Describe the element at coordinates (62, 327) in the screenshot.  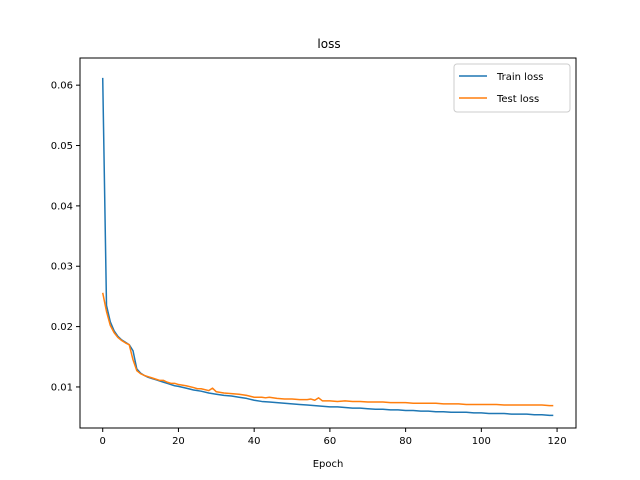
I see `y-tick-label: 0.02` at that location.